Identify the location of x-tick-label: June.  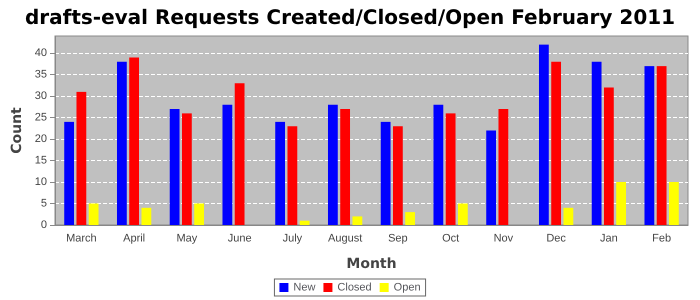
(240, 238).